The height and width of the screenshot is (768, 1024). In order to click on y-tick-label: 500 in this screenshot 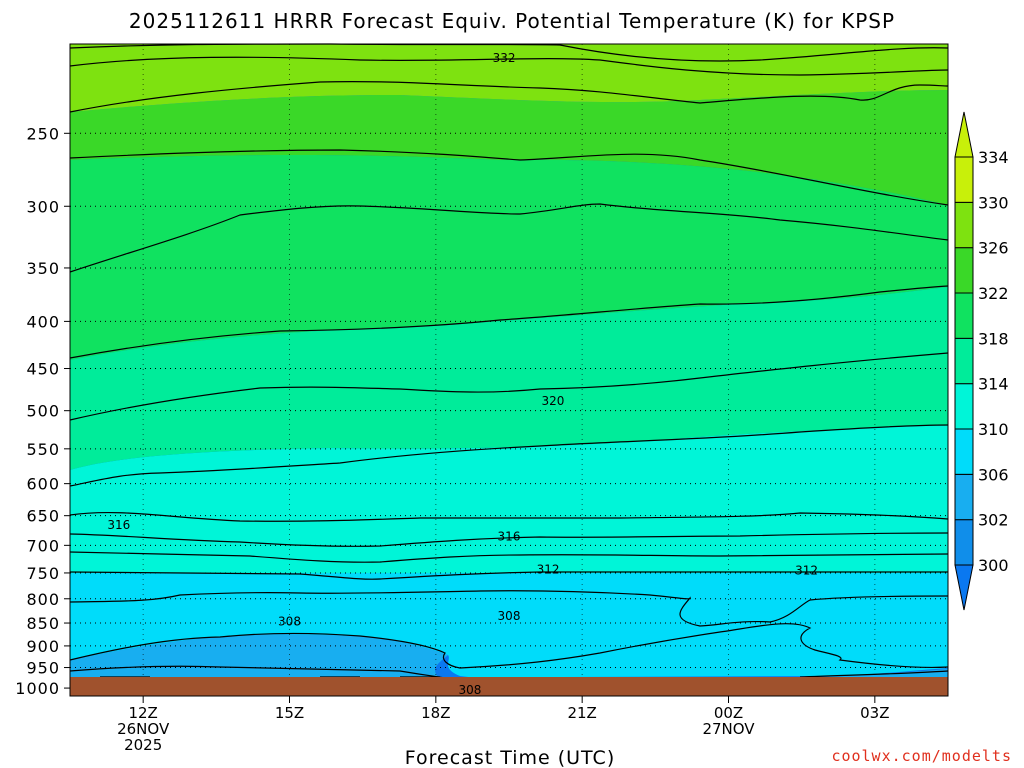, I will do `click(43, 411)`.